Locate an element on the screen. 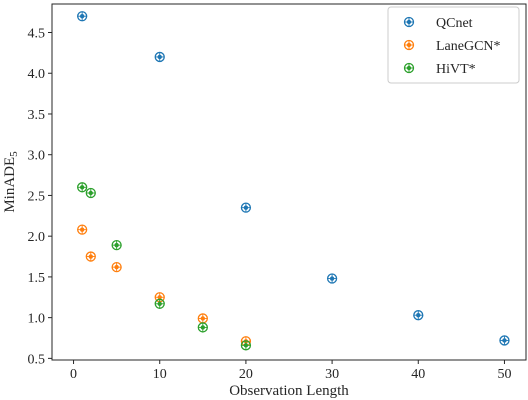 This screenshot has width=528, height=400. y-axis-label-subscript: 5 is located at coordinates (14, 154).